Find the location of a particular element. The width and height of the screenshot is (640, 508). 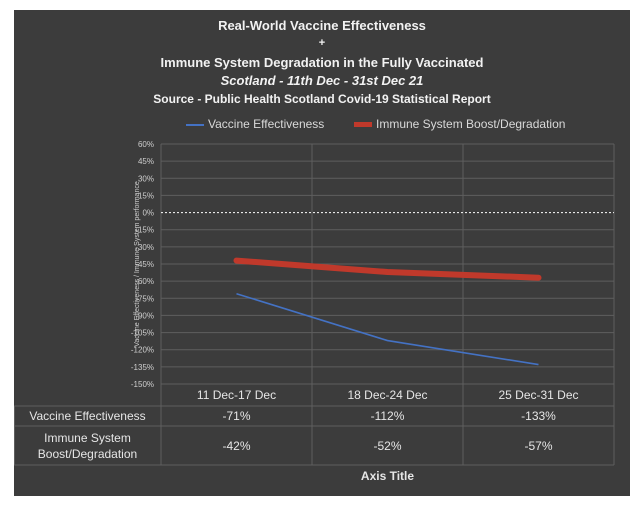

table-row-label-immune-system-1: Immune System is located at coordinates (87, 438).